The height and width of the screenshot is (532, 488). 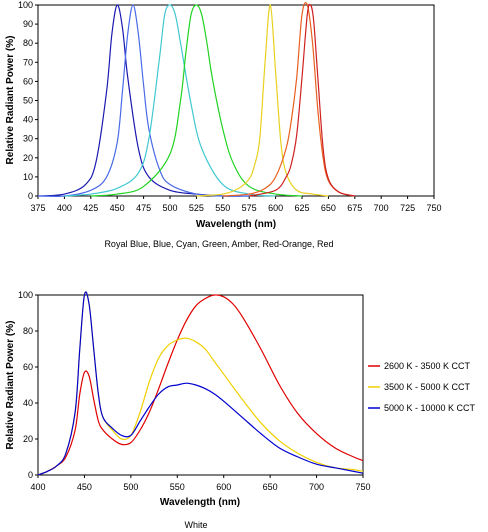 I want to click on x-tick-label: 375, so click(x=37, y=208).